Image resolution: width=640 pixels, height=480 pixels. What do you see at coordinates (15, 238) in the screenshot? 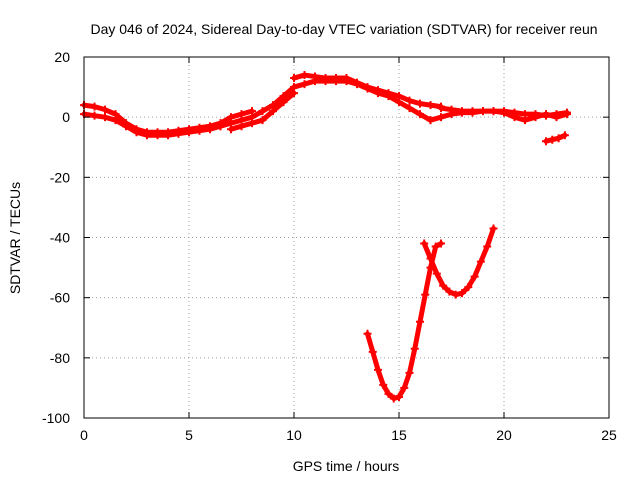
I see `y-axis-label: SDTVAR / TECUs` at bounding box center [15, 238].